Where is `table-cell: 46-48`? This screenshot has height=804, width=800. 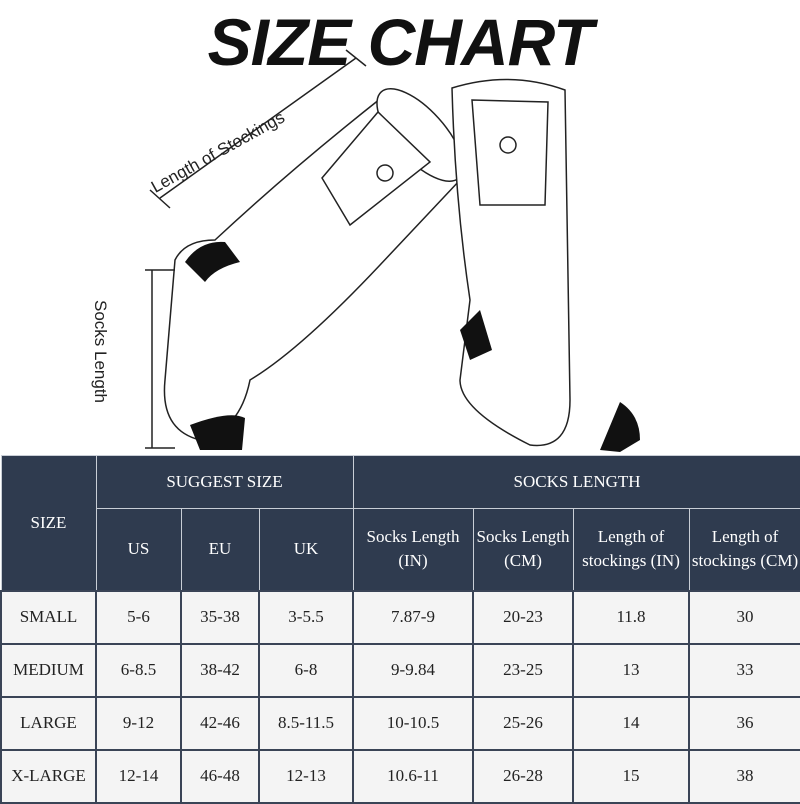 table-cell: 46-48 is located at coordinates (220, 776).